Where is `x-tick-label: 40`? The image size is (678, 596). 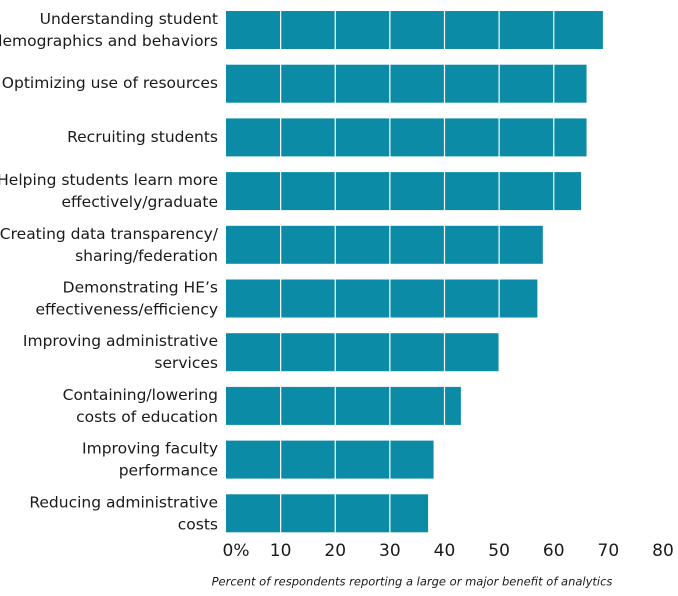 x-tick-label: 40 is located at coordinates (445, 551).